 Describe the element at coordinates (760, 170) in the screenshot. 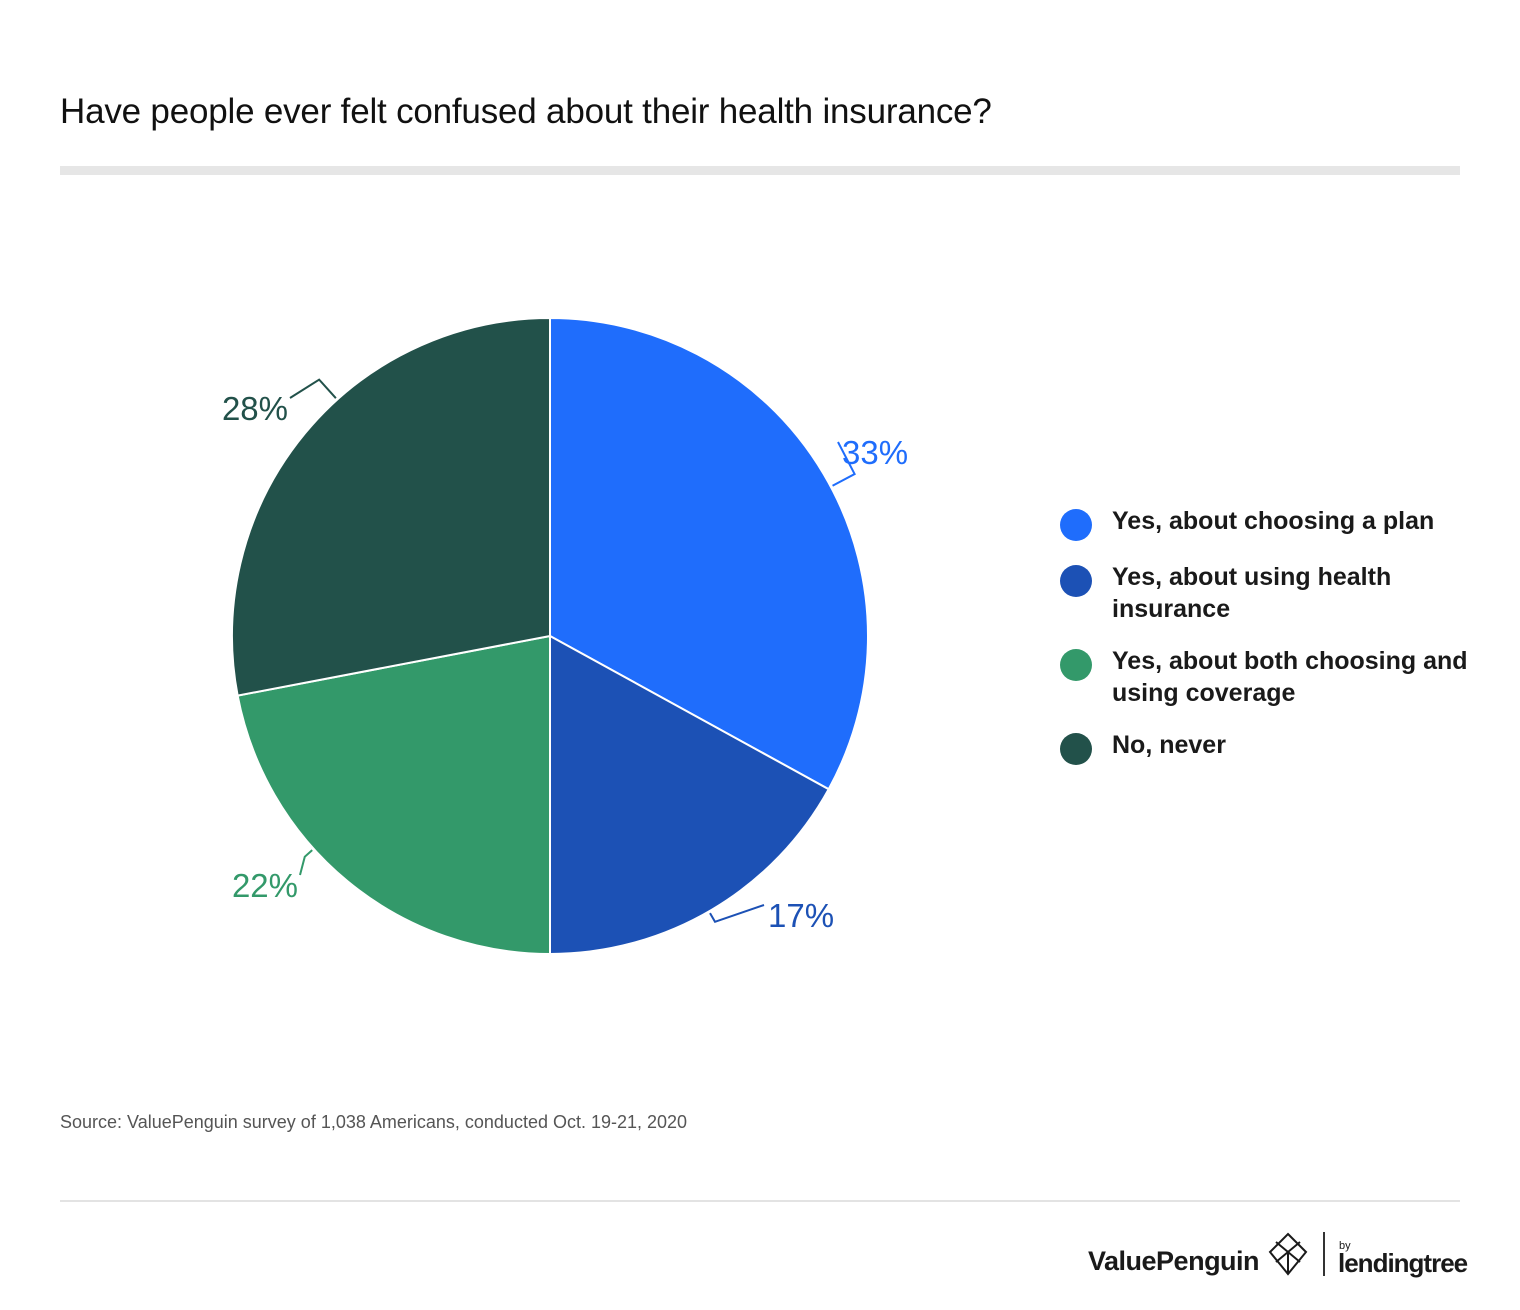

I see `title-divider` at that location.